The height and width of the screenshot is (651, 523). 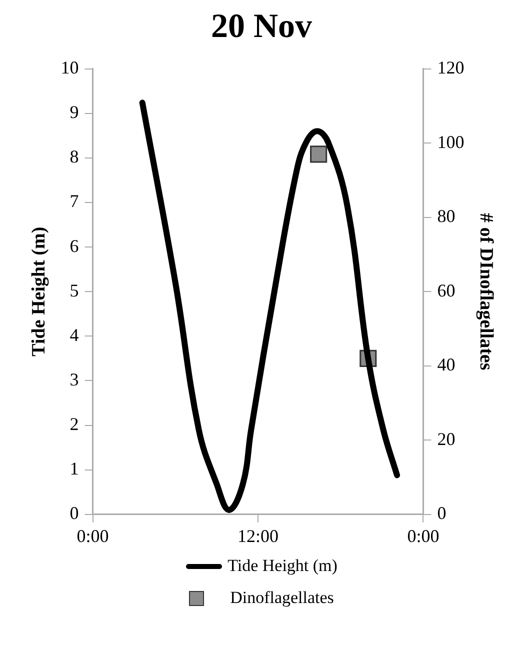 I want to click on y-tick-label: 6, so click(x=74, y=246).